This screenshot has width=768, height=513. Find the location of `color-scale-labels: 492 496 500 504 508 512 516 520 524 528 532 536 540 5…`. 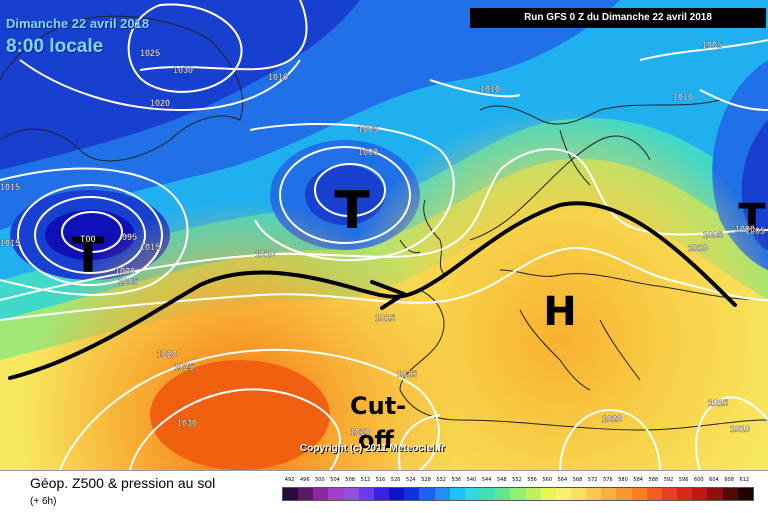

color-scale-labels: 492 496 500 504 508 512 516 520 524 528 532 536 540 5… is located at coordinates (517, 480).